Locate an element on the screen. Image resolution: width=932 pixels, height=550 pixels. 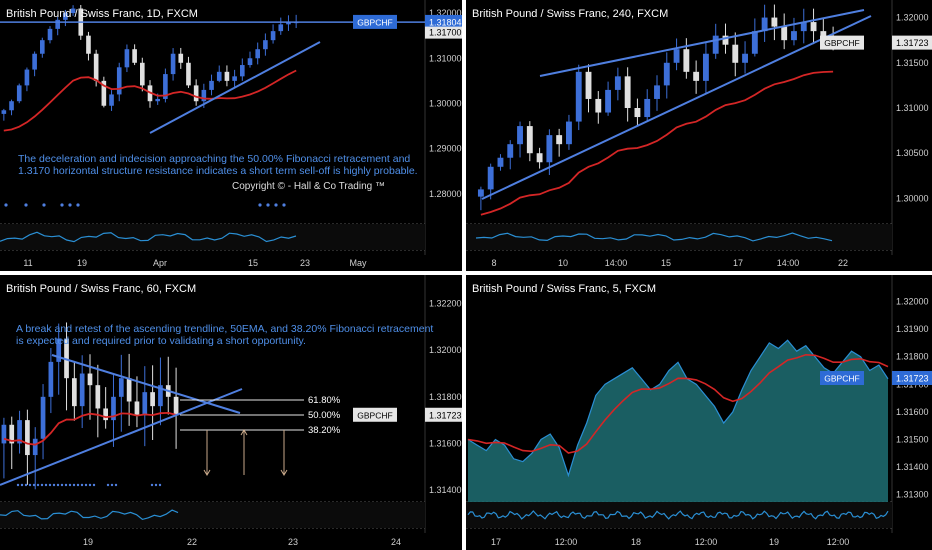
y-tick-label: 1.31400 is located at coordinates (912, 467).